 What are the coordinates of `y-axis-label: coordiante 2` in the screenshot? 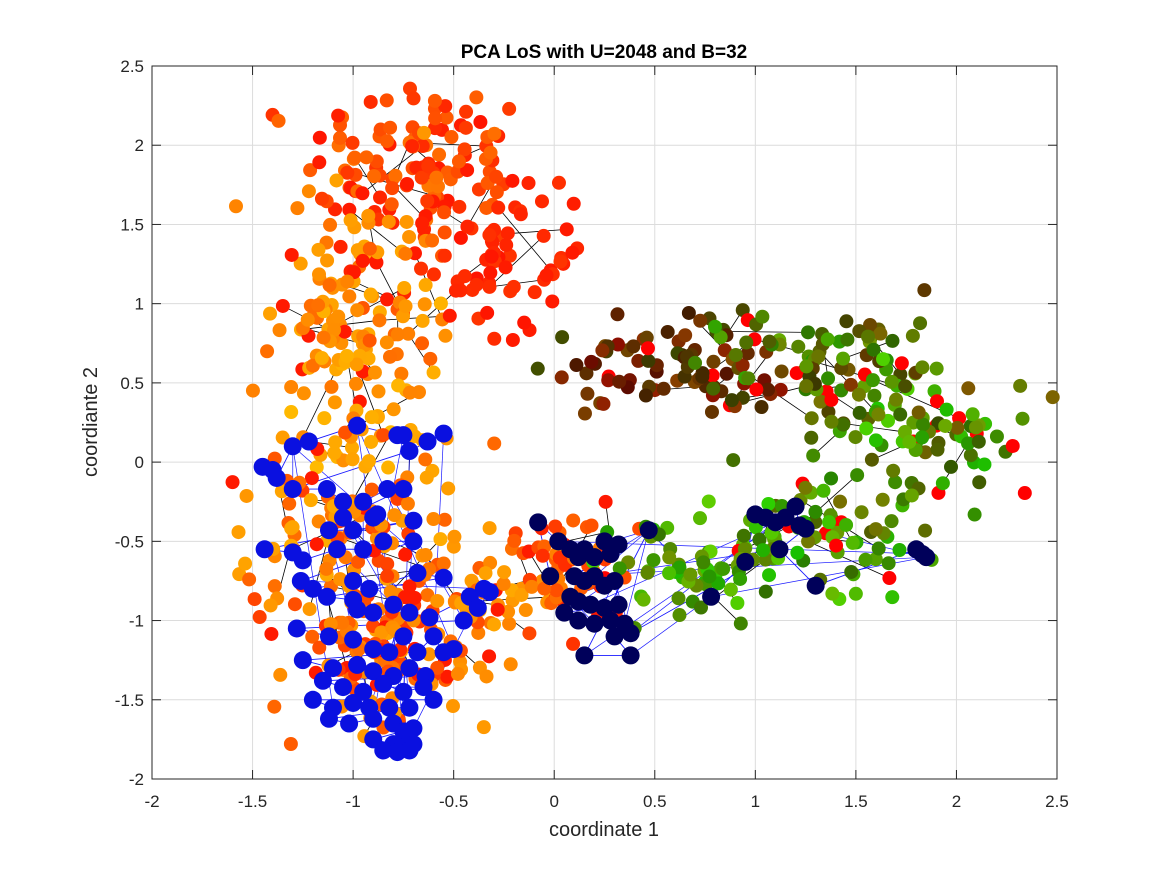 It's located at (91, 422).